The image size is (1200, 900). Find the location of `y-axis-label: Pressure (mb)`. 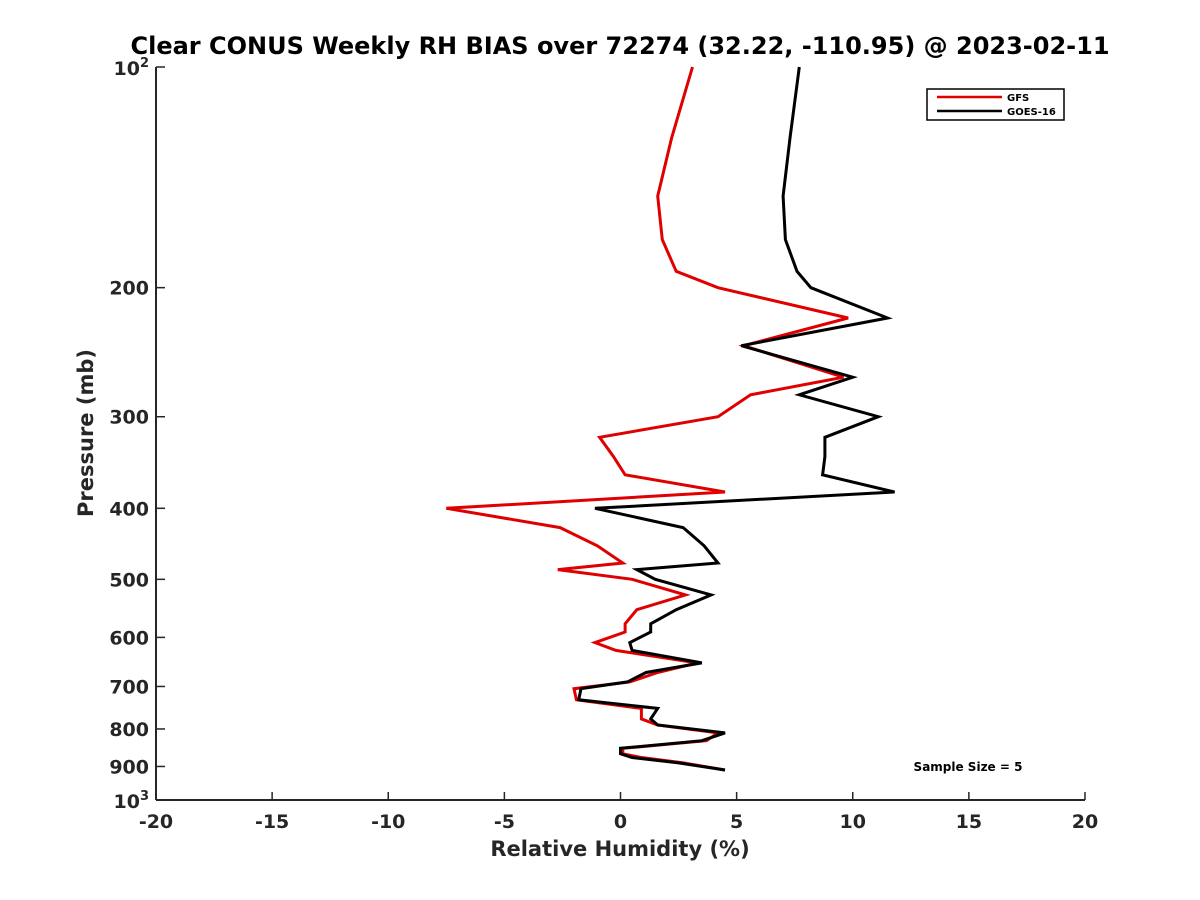

y-axis-label: Pressure (mb) is located at coordinates (86, 433).